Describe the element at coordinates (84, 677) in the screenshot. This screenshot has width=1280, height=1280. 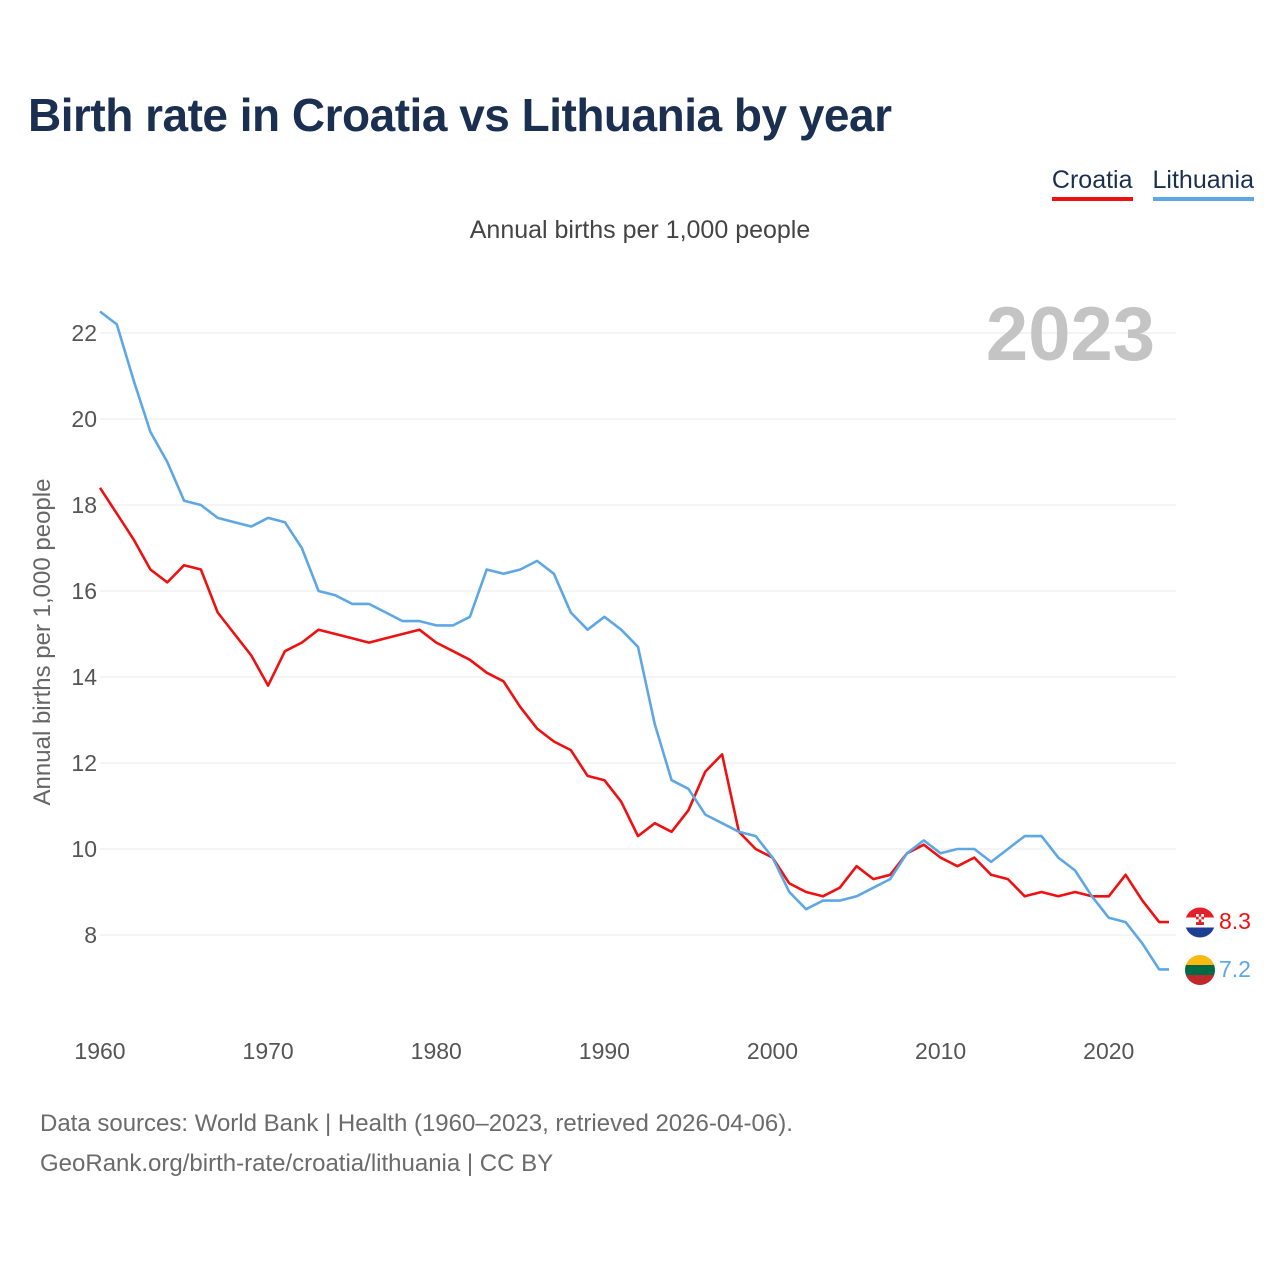
I see `y-tick-label: 14` at that location.